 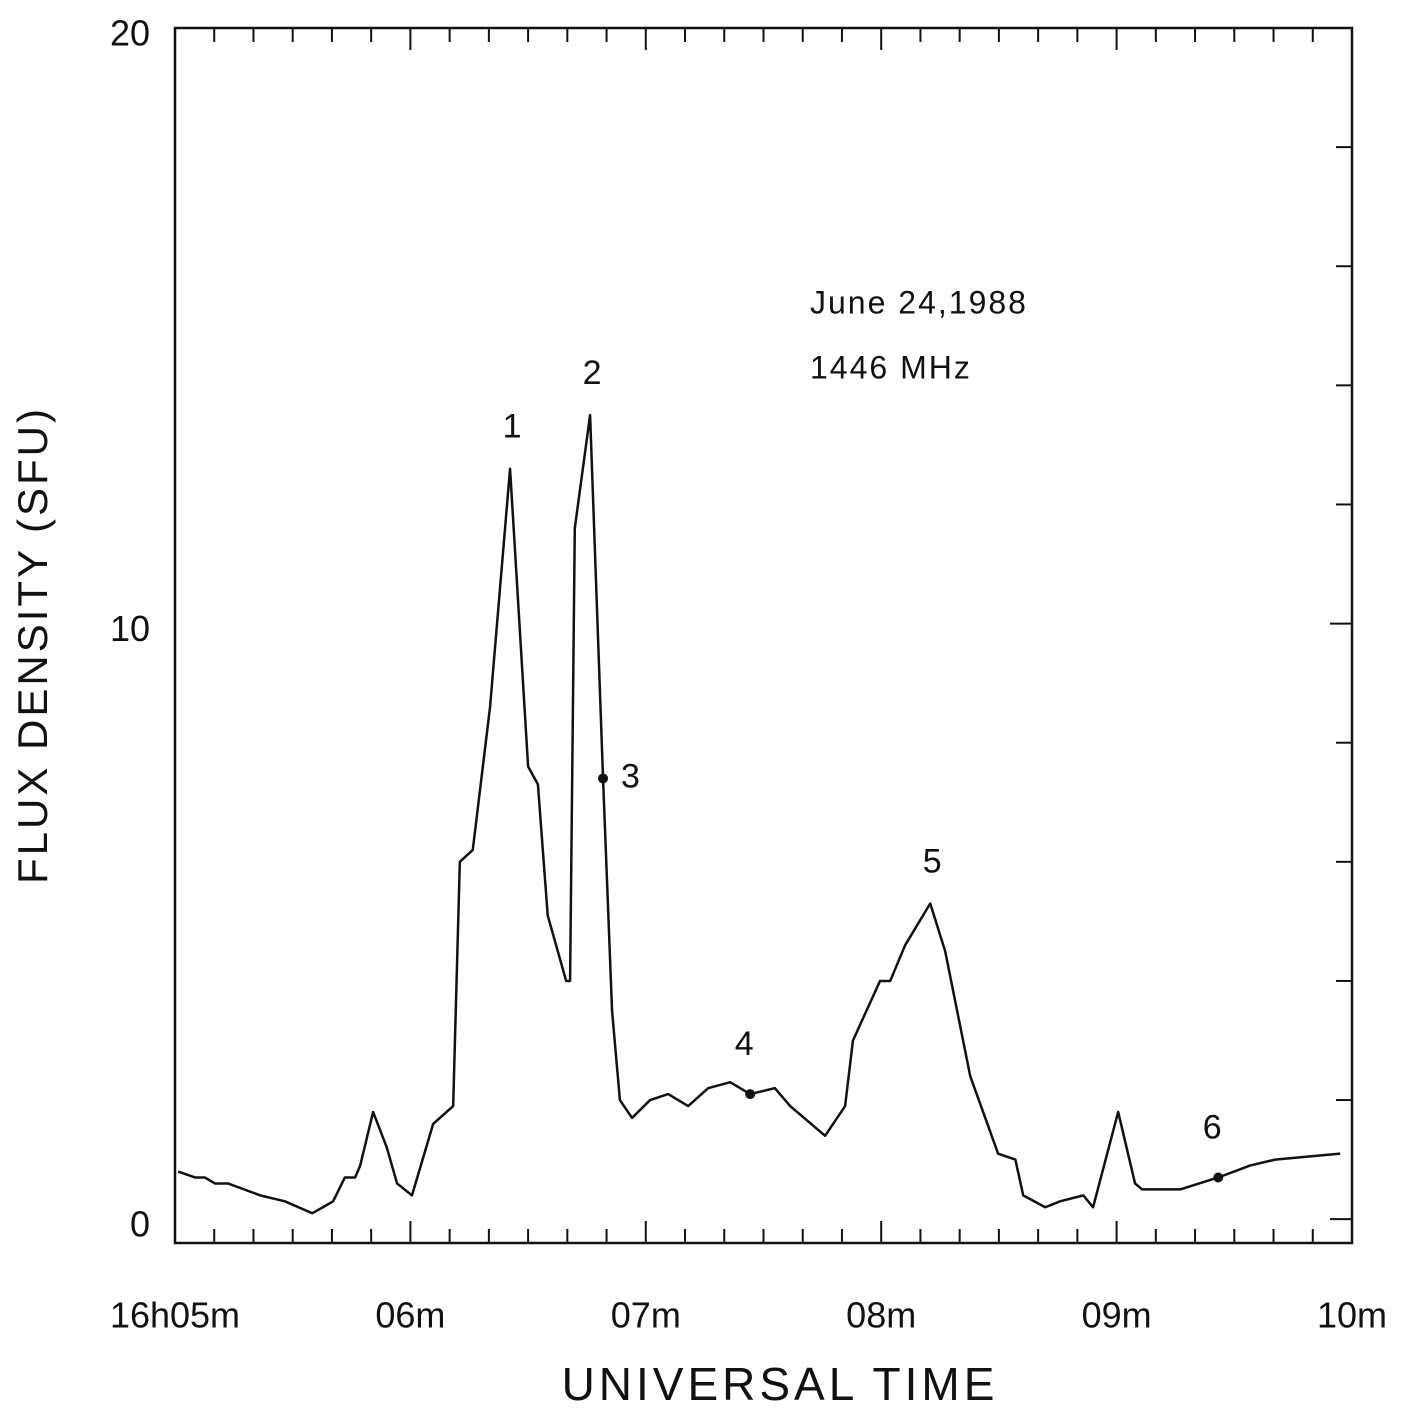 I want to click on x-axis-label: UNIVERSAL TIME, so click(x=780, y=1384).